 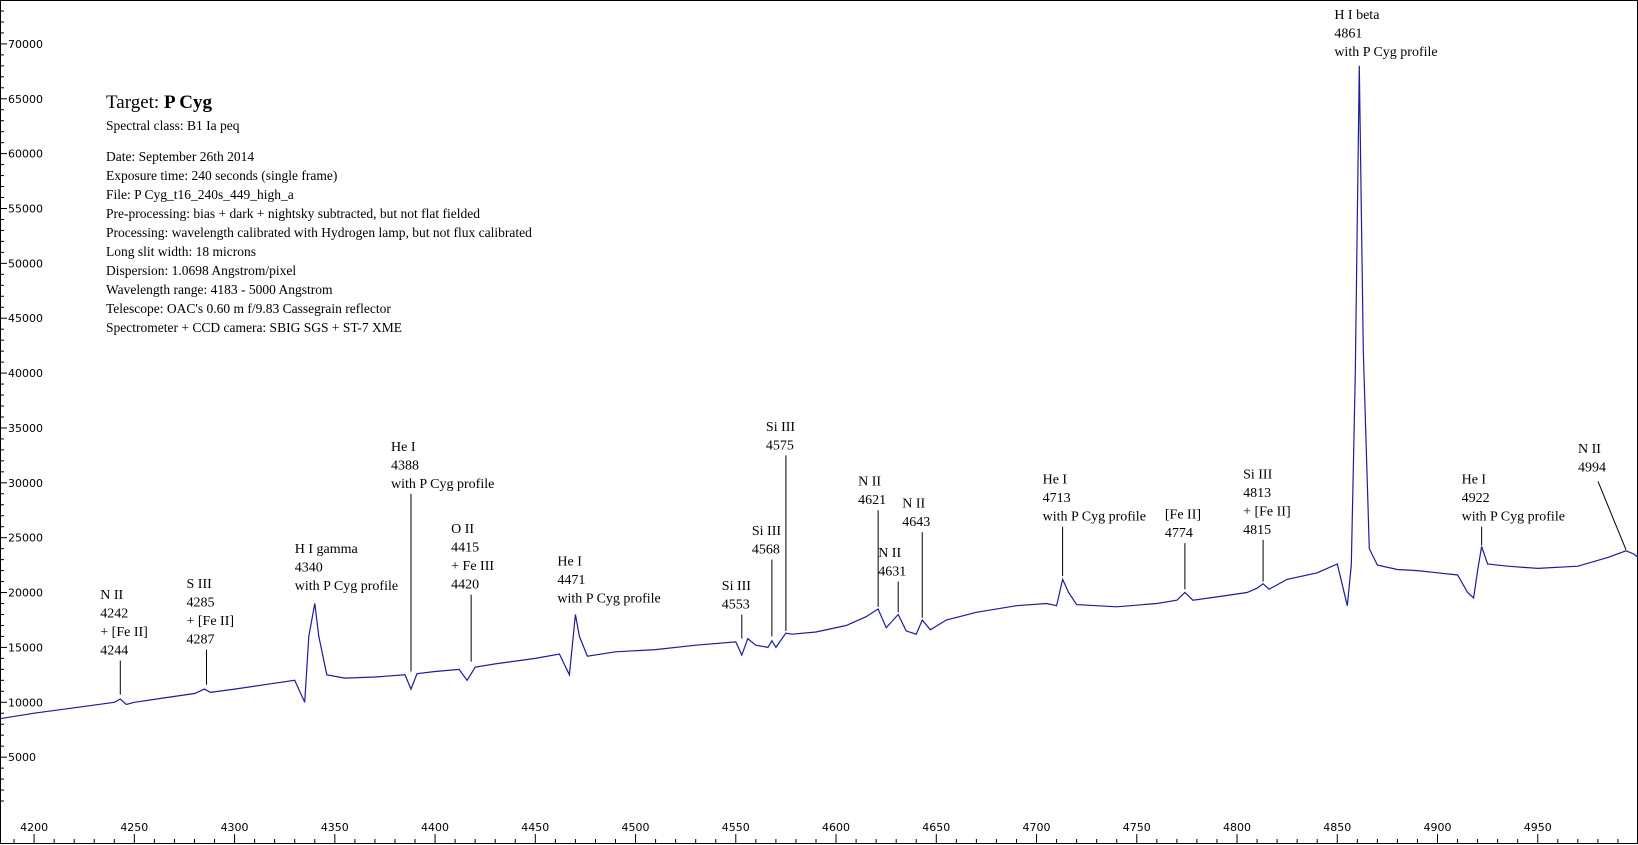 I want to click on line-annotation: O II 4415 + Fe III 4420, so click(x=472, y=592).